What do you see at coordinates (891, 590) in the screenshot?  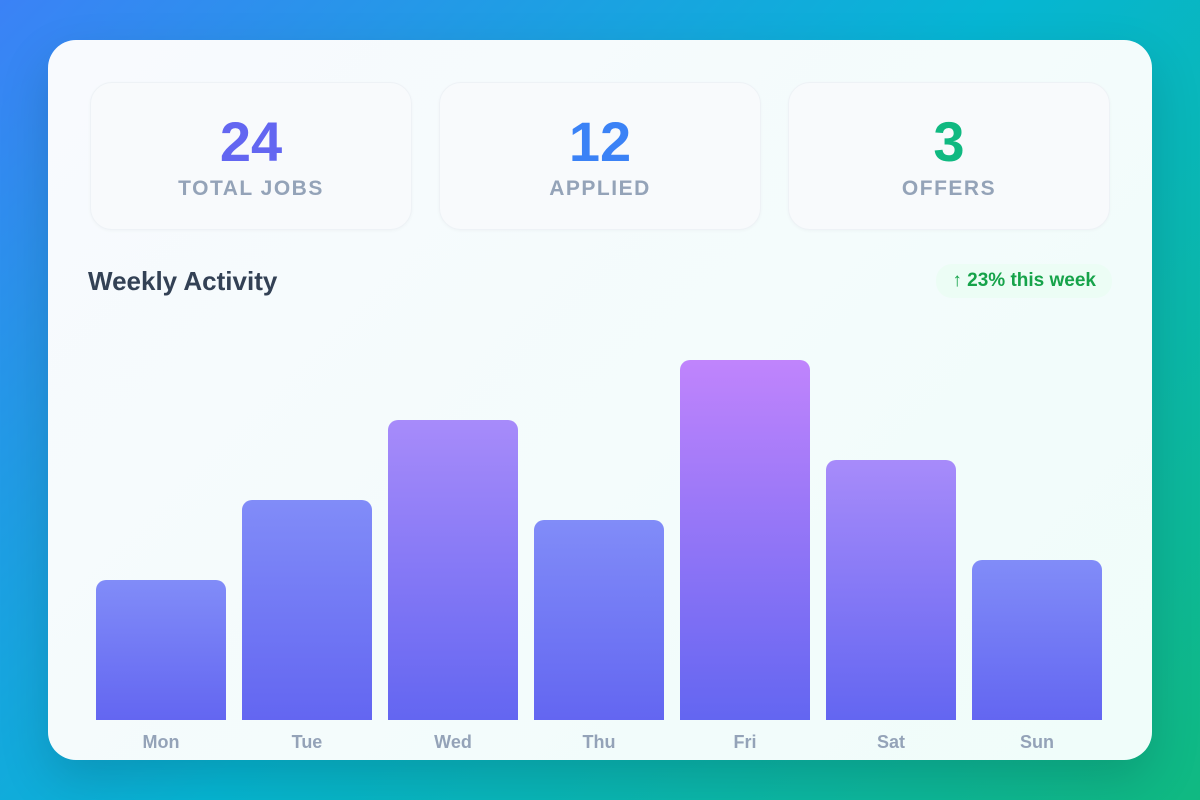 I see `bar-sat` at bounding box center [891, 590].